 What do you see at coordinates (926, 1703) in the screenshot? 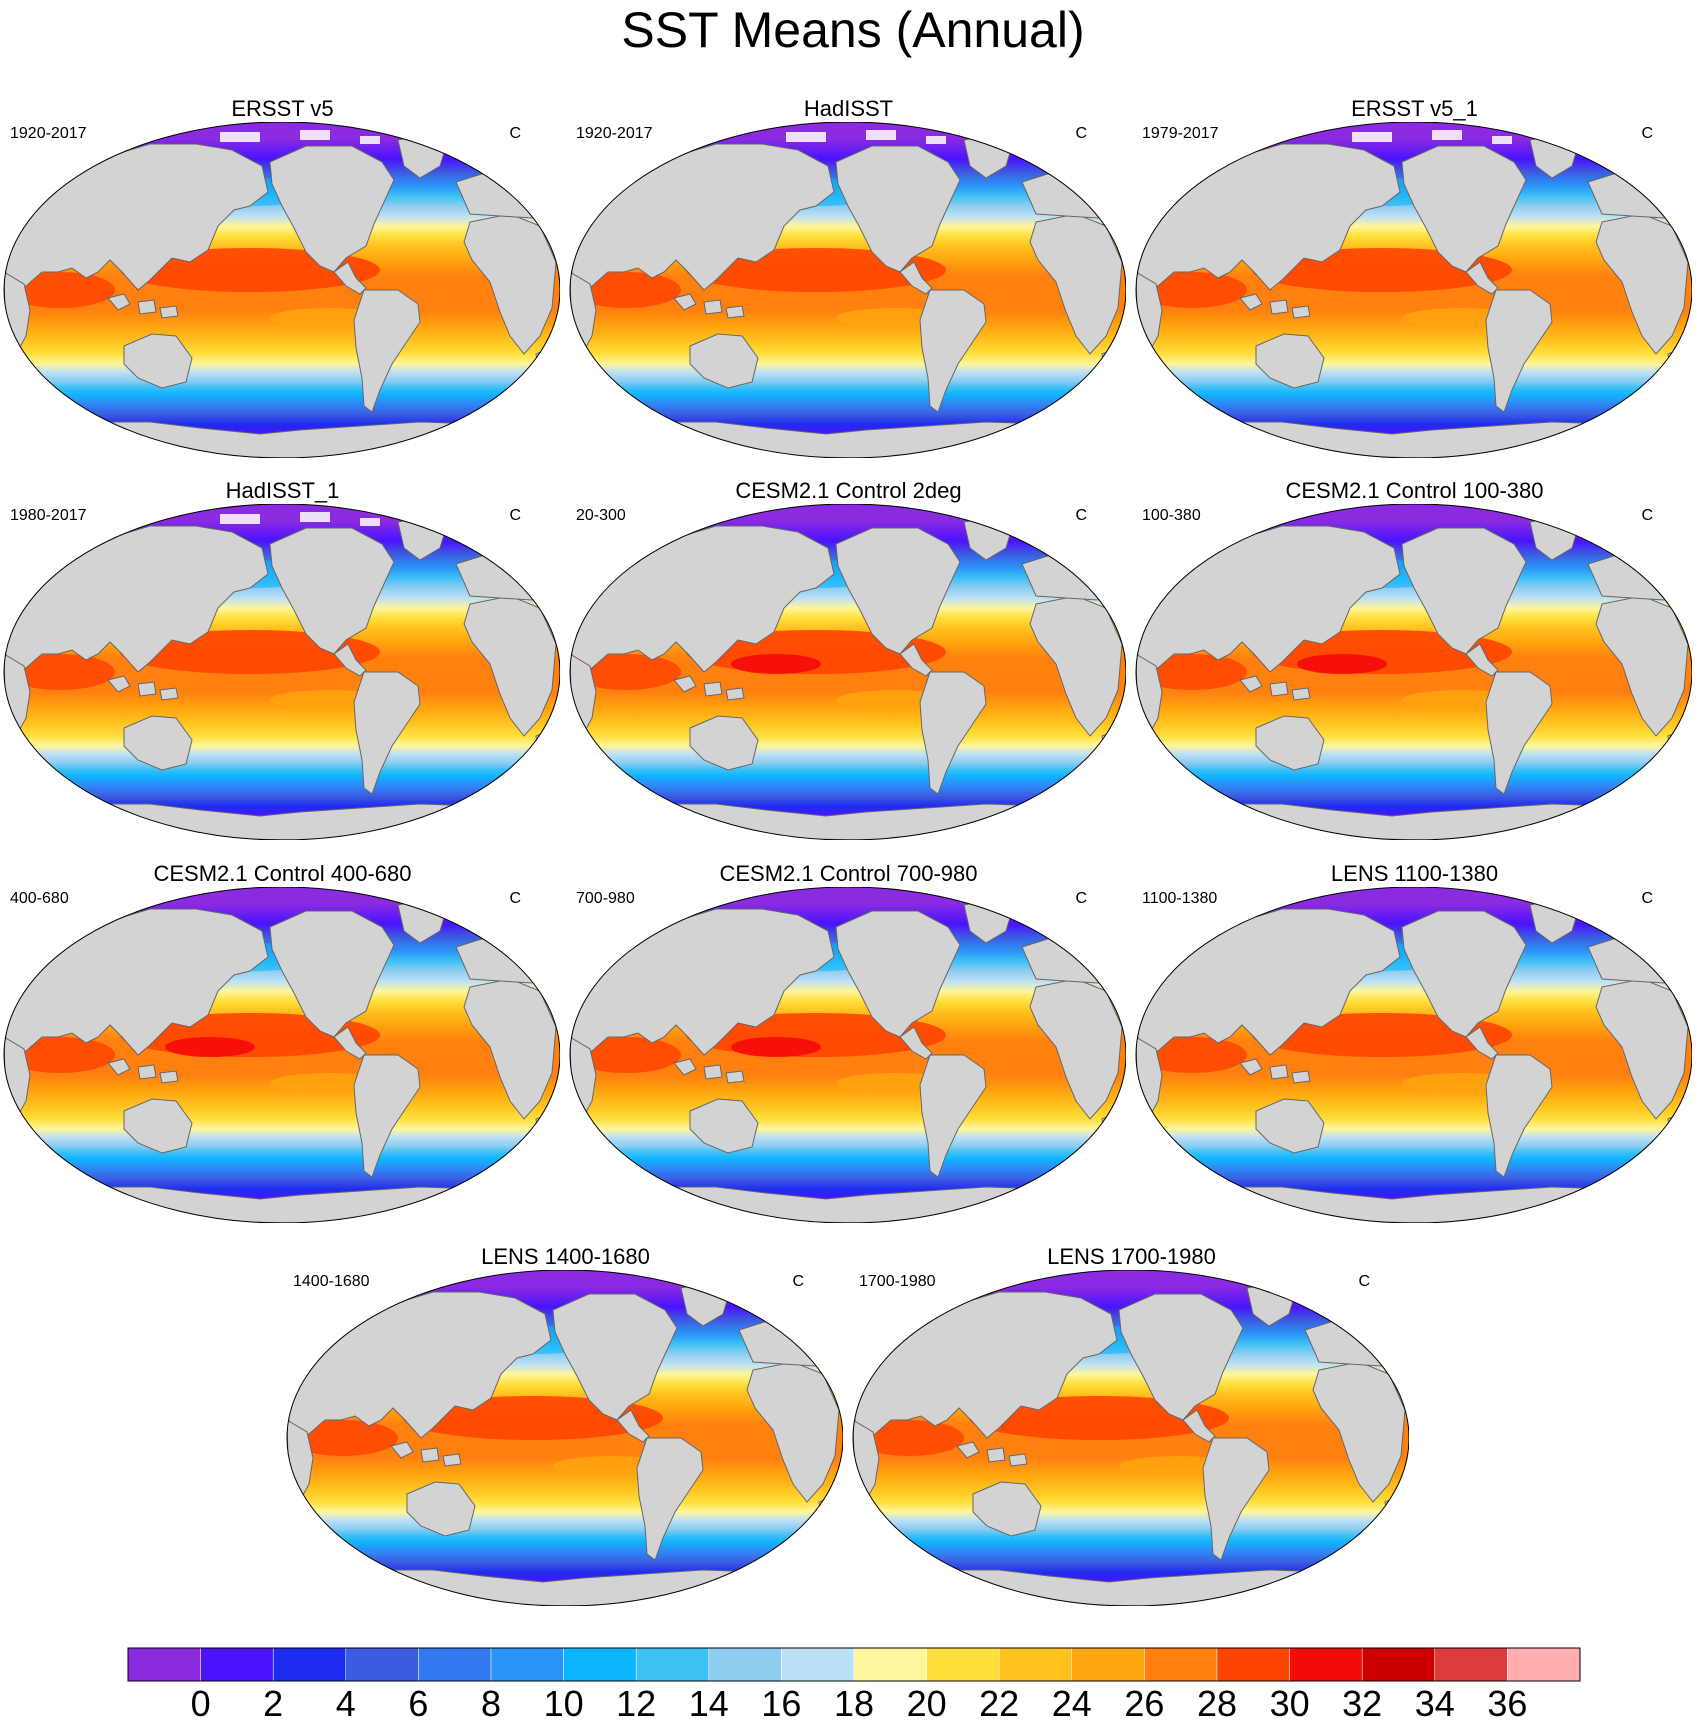
I see `colorbar-tick-label: 20` at bounding box center [926, 1703].